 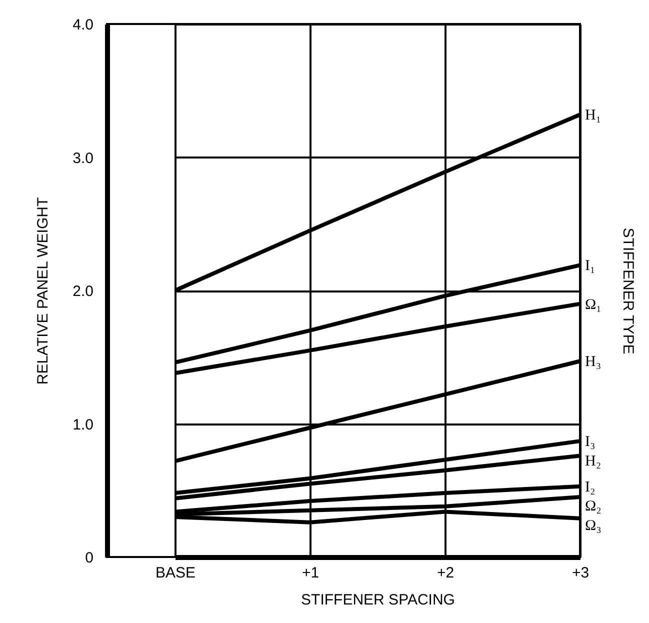 I want to click on y-axis-title: RELATIVE PANEL WEIGHT, so click(x=43, y=291).